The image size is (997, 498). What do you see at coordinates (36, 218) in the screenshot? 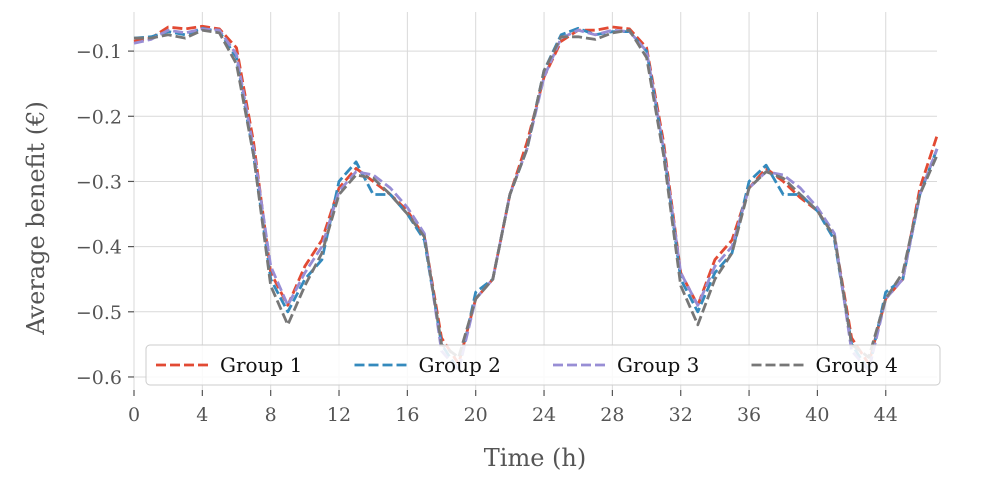
I see `y-axis-label: Average benefit (€)` at bounding box center [36, 218].